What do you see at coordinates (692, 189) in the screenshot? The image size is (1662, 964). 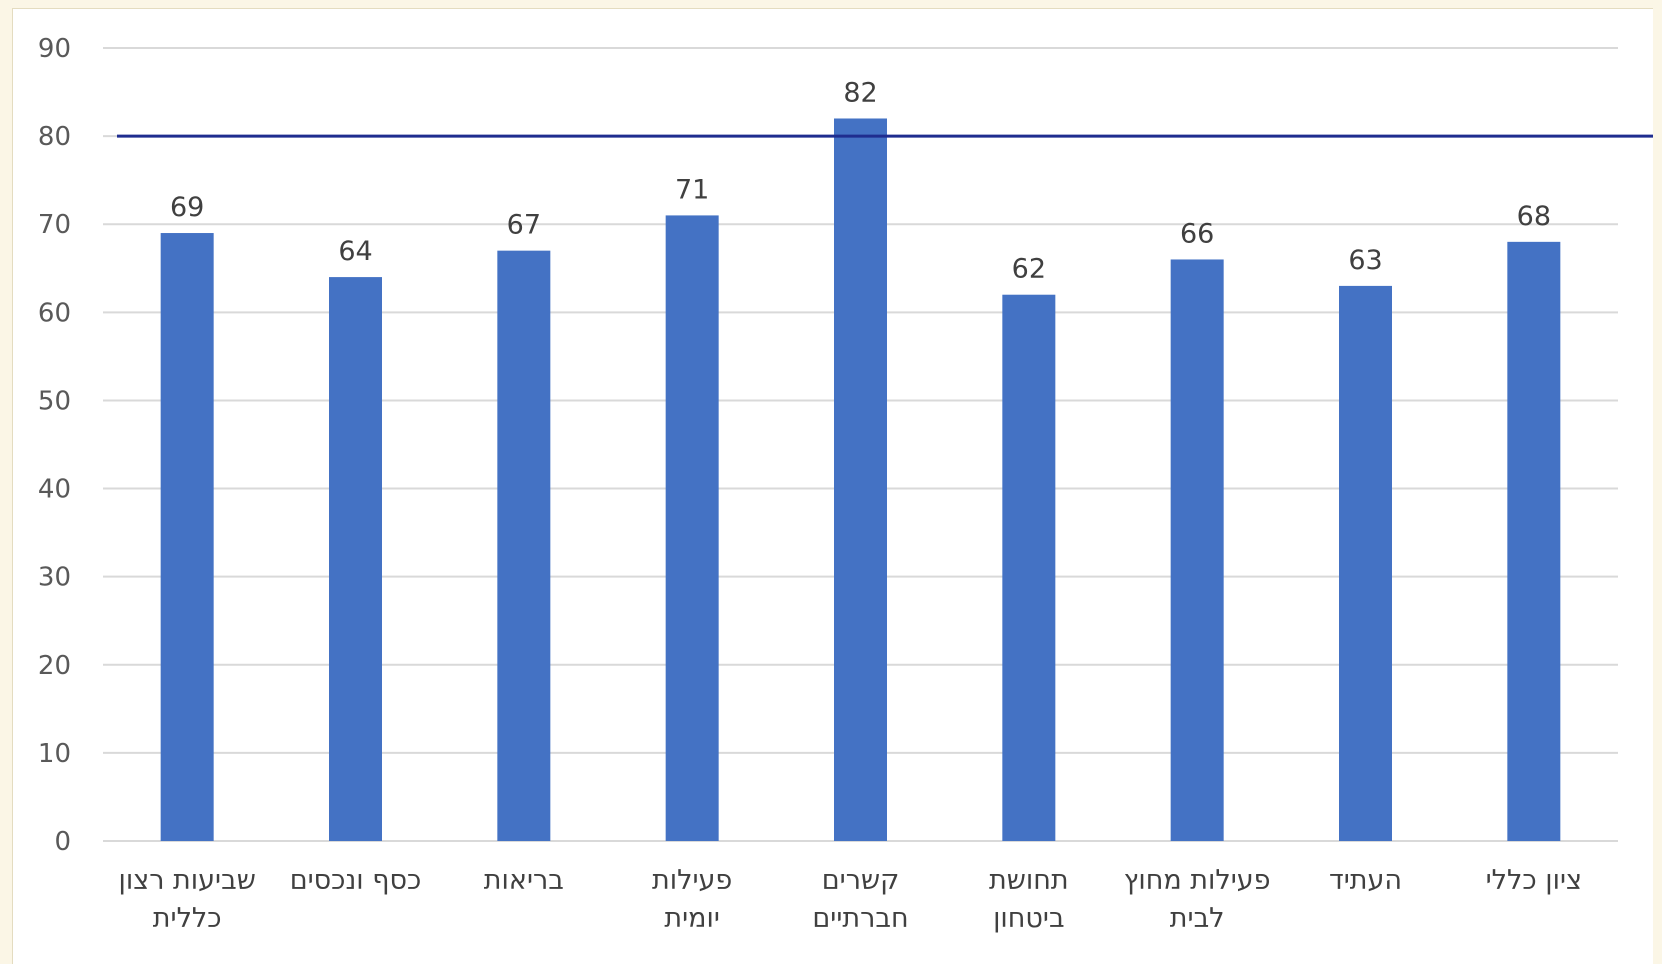 I see `data-label: 71` at bounding box center [692, 189].